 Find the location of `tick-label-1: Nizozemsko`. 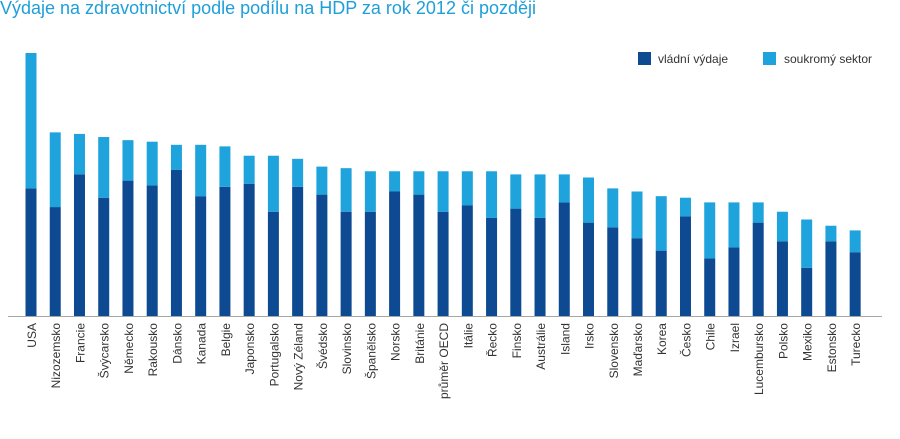

tick-label-1: Nizozemsko is located at coordinates (56, 356).